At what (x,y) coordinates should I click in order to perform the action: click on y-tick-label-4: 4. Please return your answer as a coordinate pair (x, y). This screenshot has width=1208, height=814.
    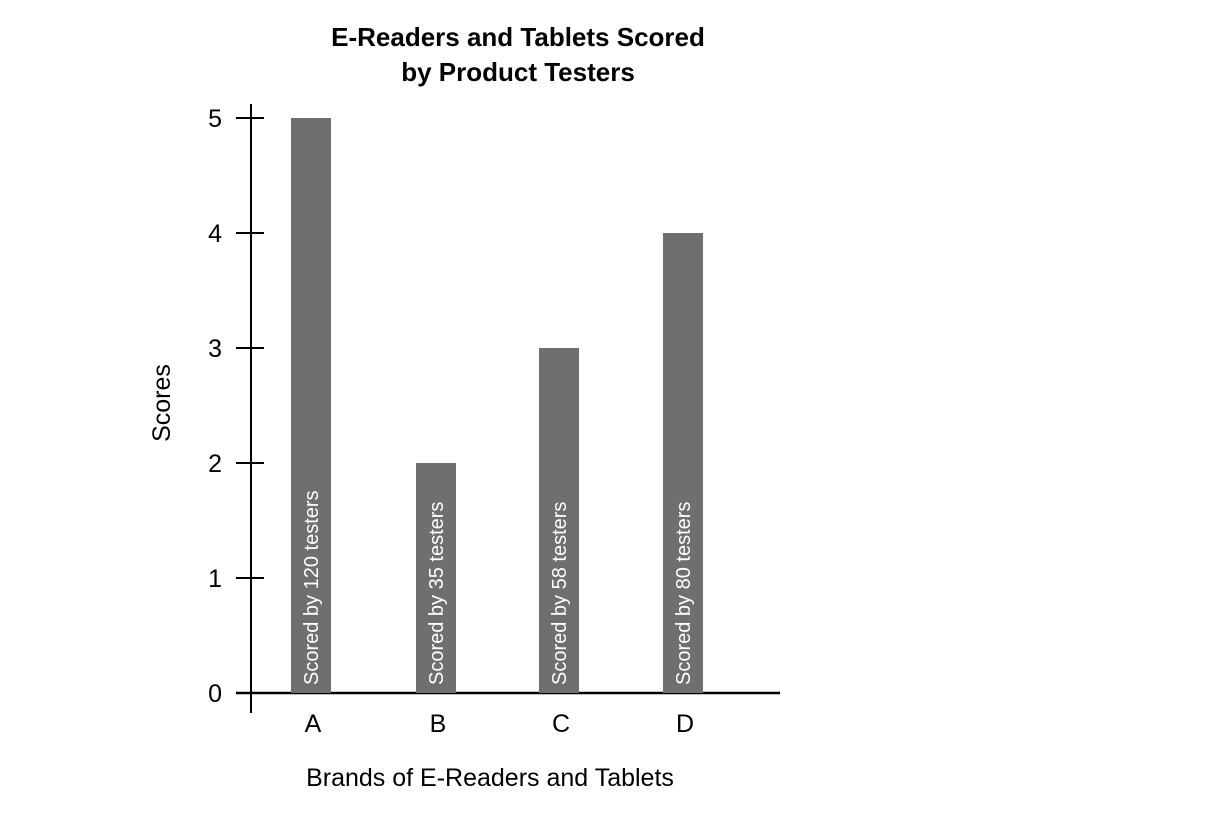
    Looking at the image, I should click on (215, 234).